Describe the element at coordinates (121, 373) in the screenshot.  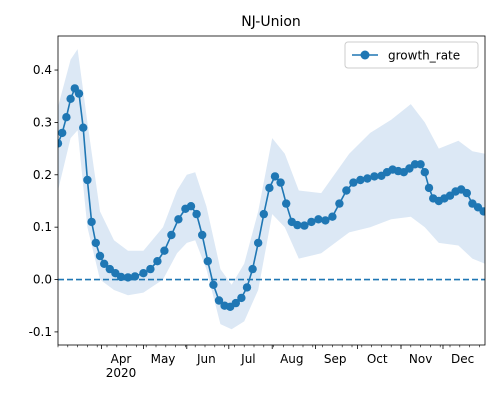
I see `x-year-label: 2020` at that location.